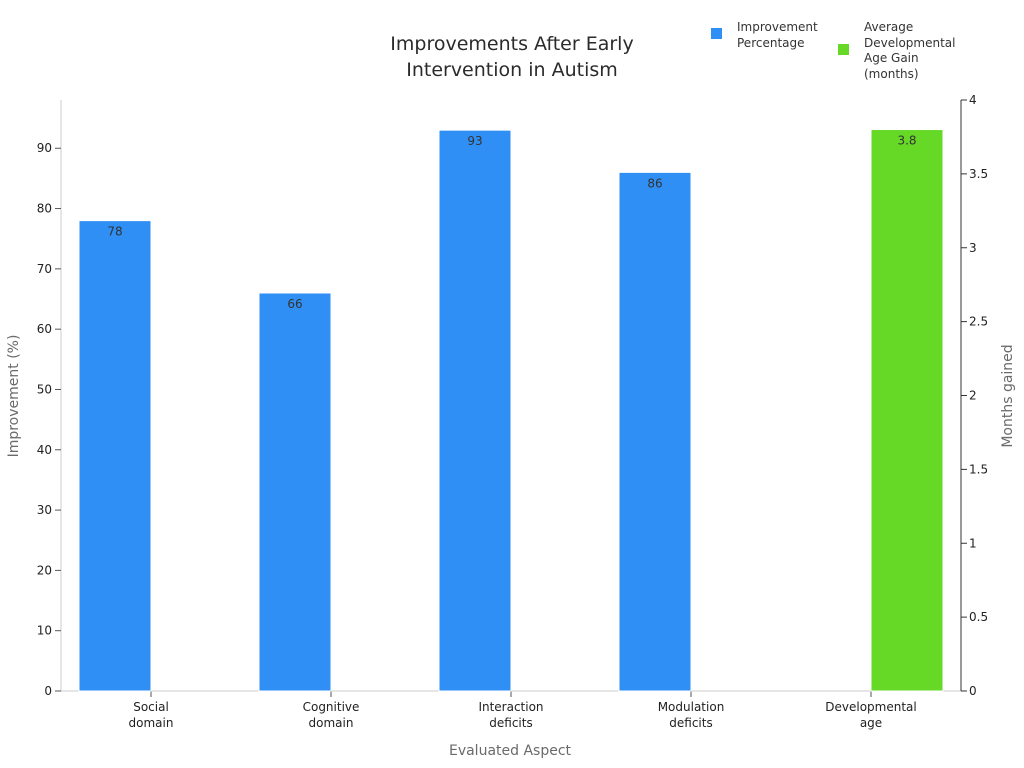 The height and width of the screenshot is (768, 1024). Describe the element at coordinates (44, 148) in the screenshot. I see `y-tick-label: 90` at that location.